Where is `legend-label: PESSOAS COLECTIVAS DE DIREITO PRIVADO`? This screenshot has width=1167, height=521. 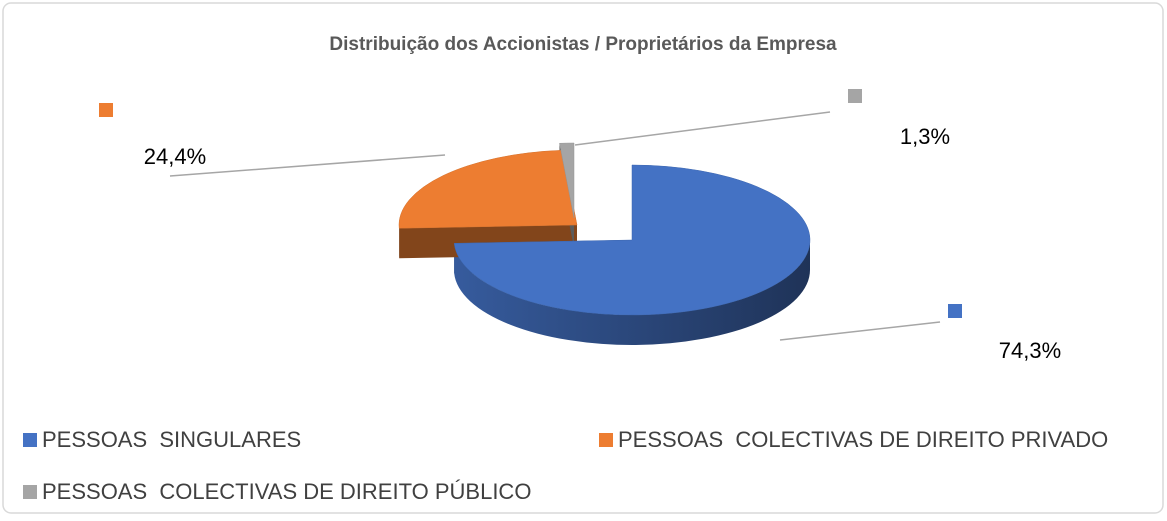 legend-label: PESSOAS COLECTIVAS DE DIREITO PRIVADO is located at coordinates (863, 439).